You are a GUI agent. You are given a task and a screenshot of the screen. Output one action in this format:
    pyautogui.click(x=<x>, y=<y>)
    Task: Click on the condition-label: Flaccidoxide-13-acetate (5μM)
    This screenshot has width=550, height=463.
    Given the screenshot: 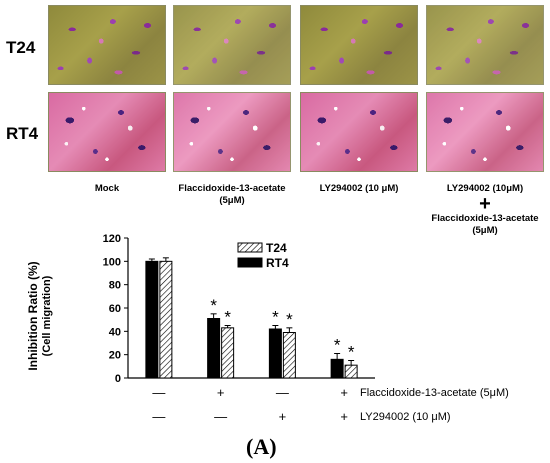 What is the action you would take?
    pyautogui.click(x=434, y=393)
    